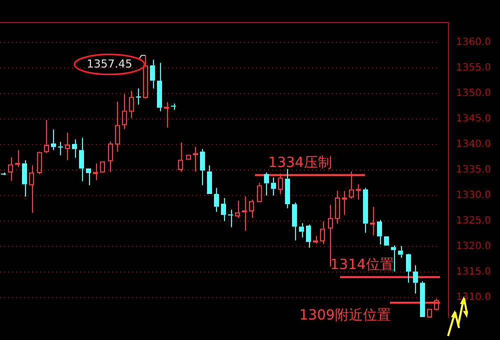  What do you see at coordinates (473, 196) in the screenshot?
I see `y-tick-label: 1330.0` at bounding box center [473, 196].